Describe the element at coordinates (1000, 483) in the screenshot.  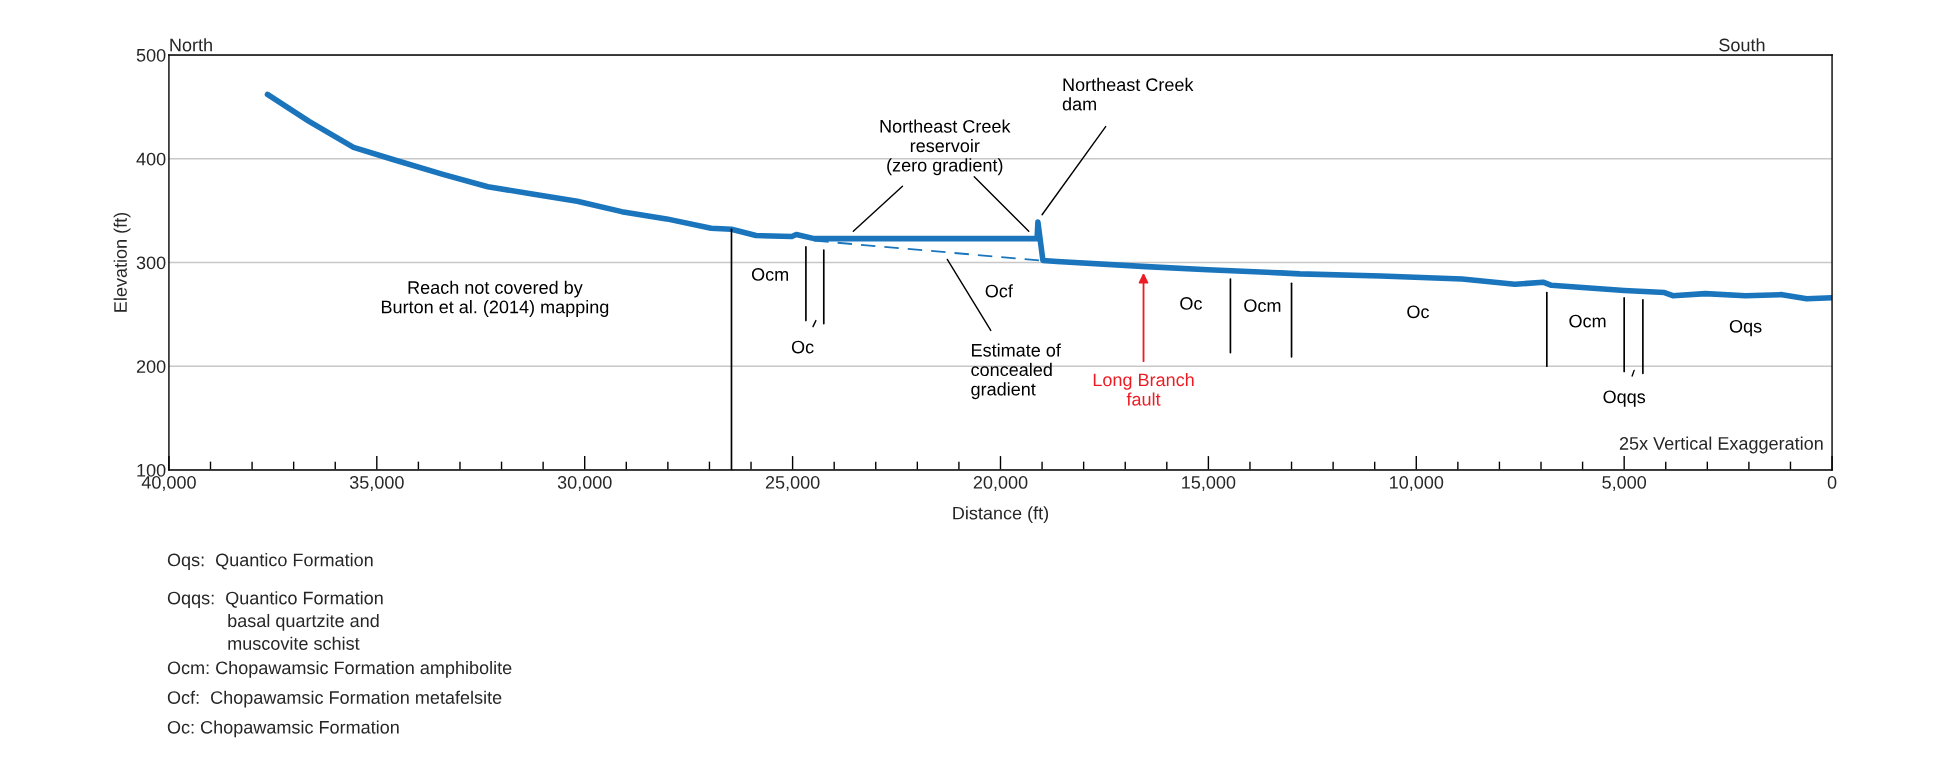
I see `x-tick-label: 20,000` at that location.